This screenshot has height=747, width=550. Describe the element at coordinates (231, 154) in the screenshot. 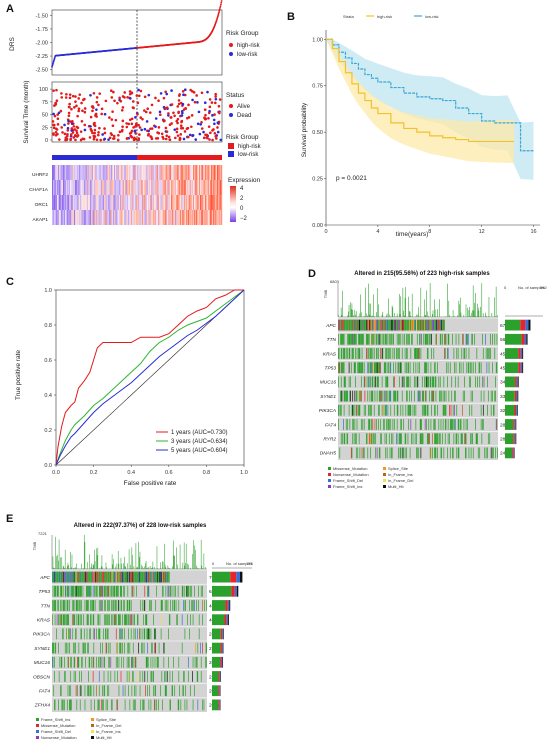

I see `group-legend-low-swatch` at that location.